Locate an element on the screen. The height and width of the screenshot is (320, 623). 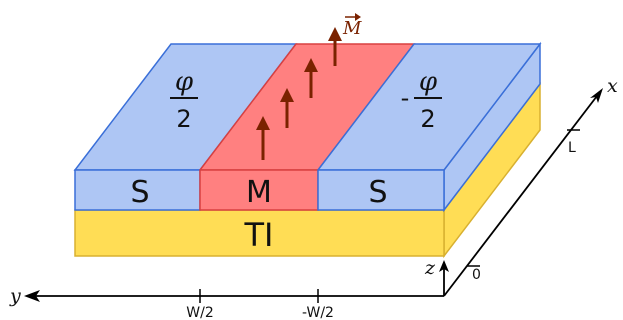
magnetization-vector-bar-head is located at coordinates (358, 17).